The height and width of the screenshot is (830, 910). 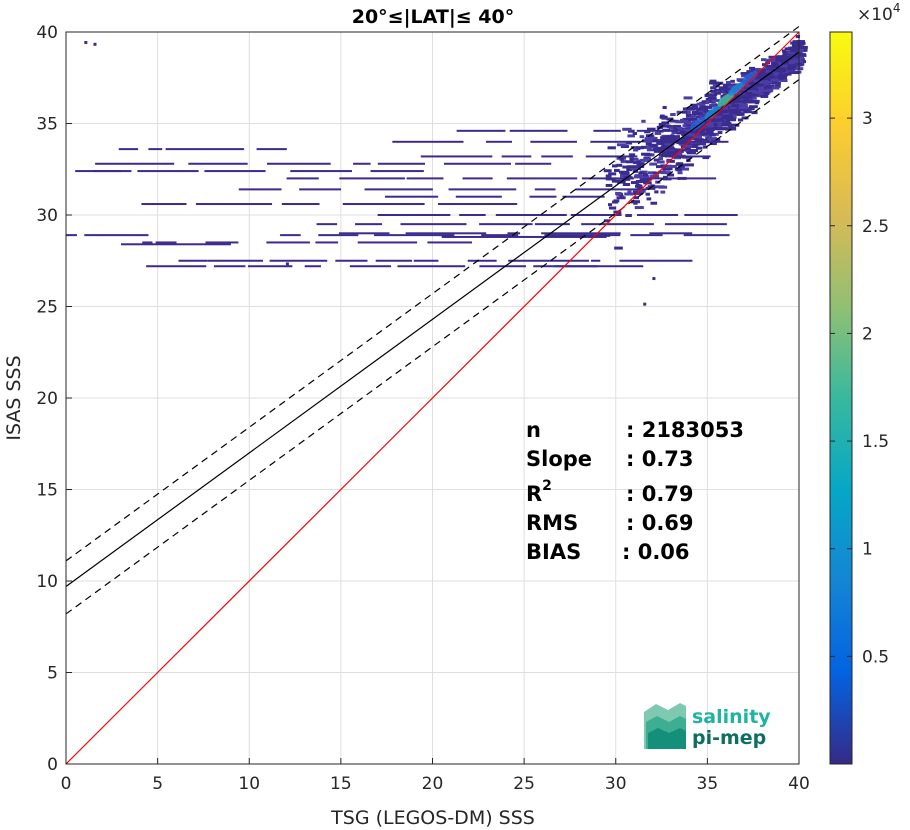 I want to click on stat-r2-value: : 0.79, so click(x=660, y=494).